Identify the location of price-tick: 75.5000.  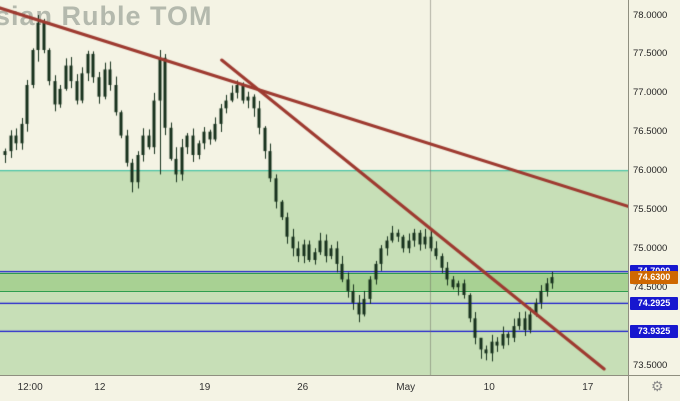
(650, 209).